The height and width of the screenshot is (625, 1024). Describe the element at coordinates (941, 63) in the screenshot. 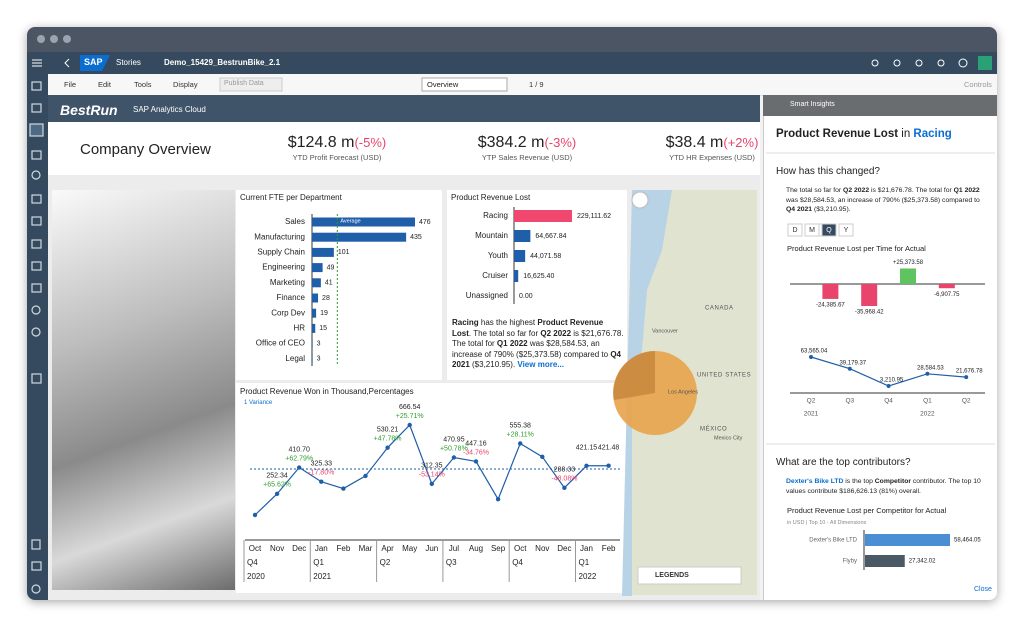

I see `chat-icon` at that location.